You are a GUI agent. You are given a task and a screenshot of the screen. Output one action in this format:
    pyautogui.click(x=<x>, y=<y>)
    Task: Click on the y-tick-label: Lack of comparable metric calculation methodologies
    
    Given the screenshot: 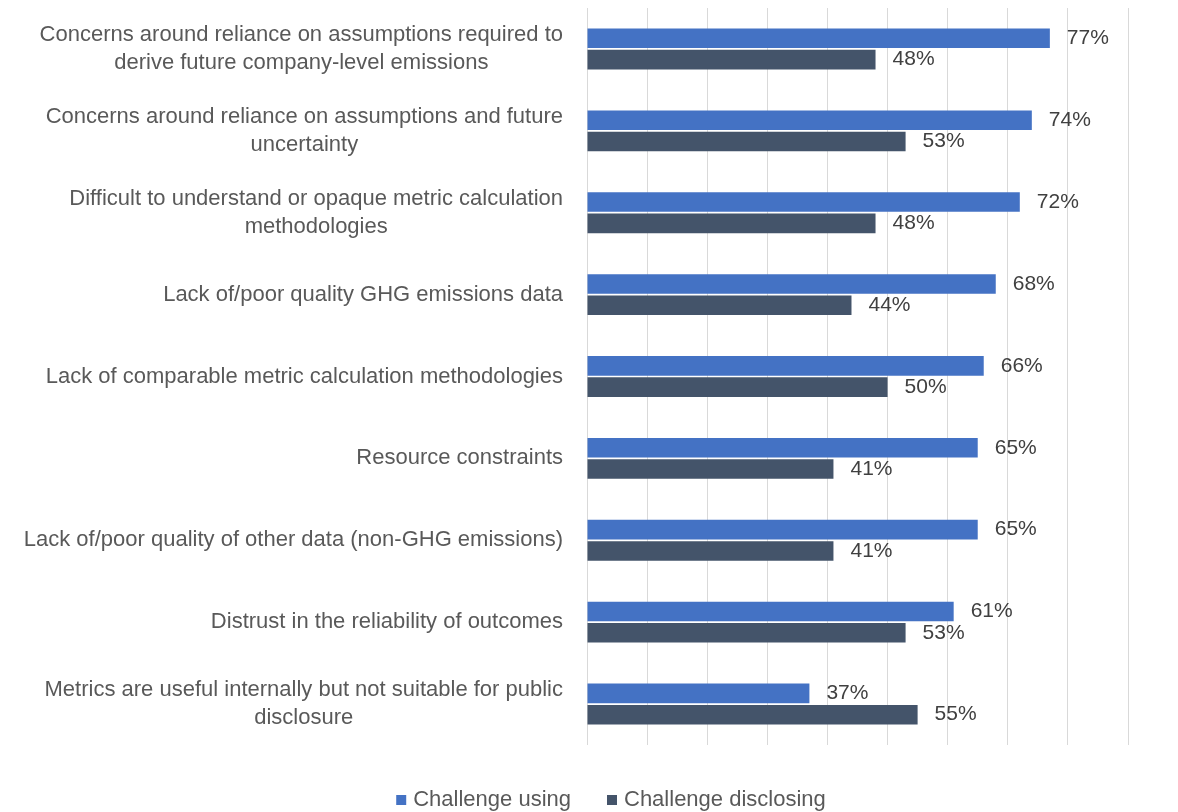 What is the action you would take?
    pyautogui.click(x=304, y=375)
    